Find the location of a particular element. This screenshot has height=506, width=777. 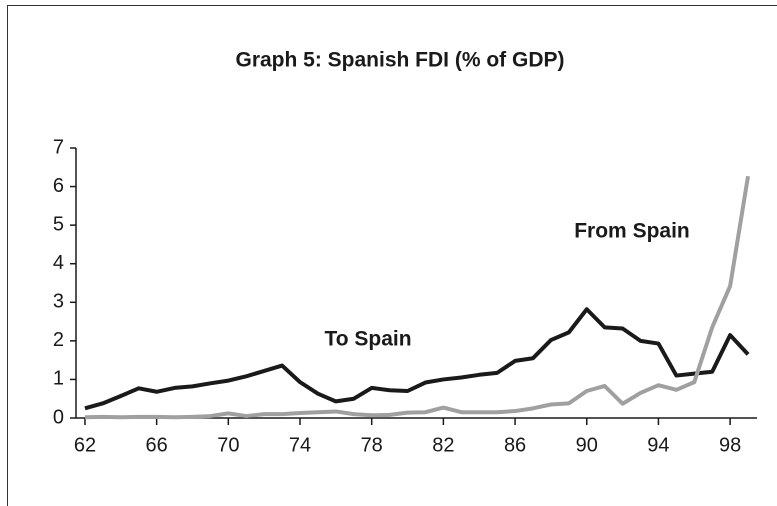

y-tick-label: 1 is located at coordinates (58, 379).